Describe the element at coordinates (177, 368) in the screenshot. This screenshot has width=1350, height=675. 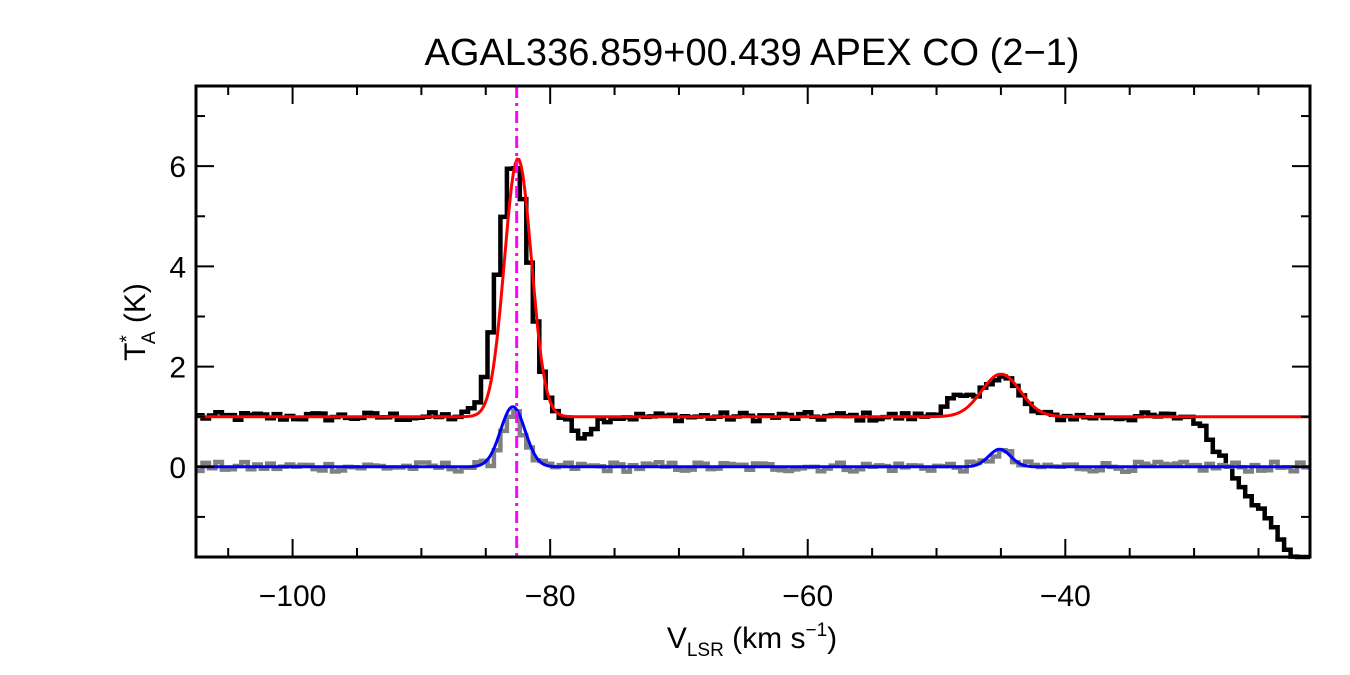
I see `y-tick-label: 2` at that location.